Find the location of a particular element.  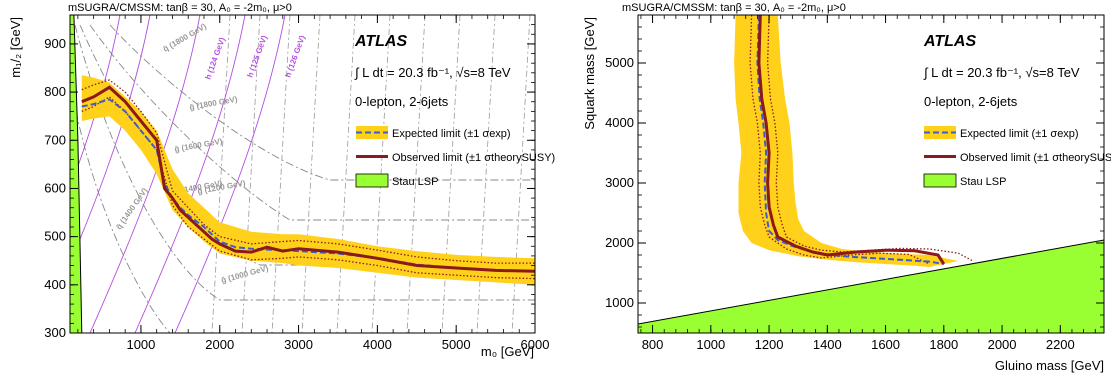

y-tick-label: 1000 is located at coordinates (619, 302).